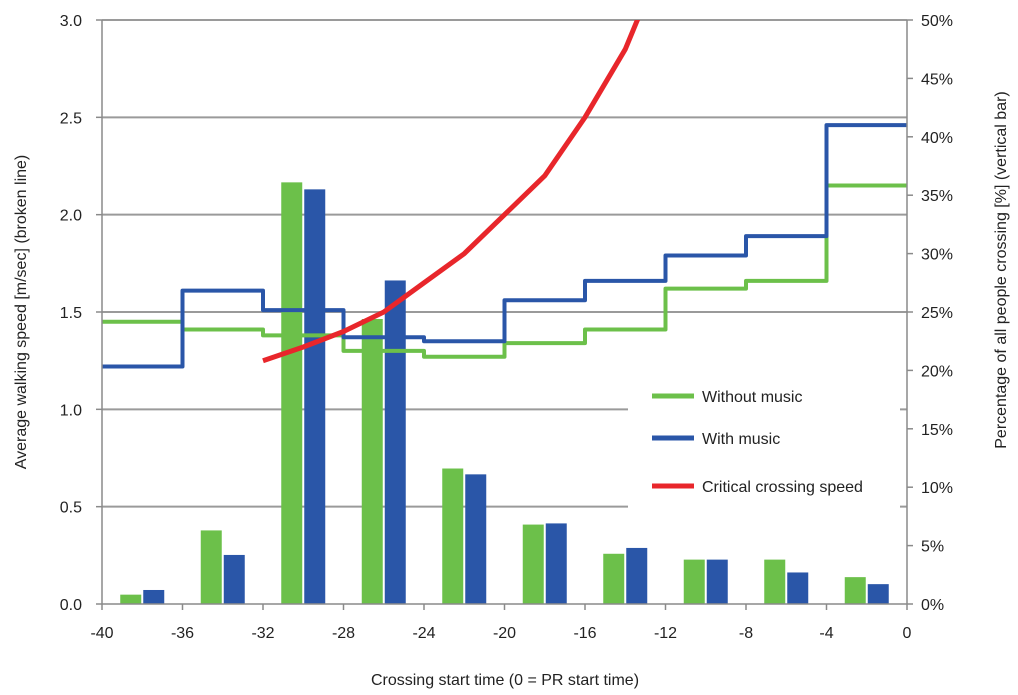 This screenshot has height=695, width=1018. Describe the element at coordinates (71, 508) in the screenshot. I see `y-left-tick-label: 0.5` at that location.